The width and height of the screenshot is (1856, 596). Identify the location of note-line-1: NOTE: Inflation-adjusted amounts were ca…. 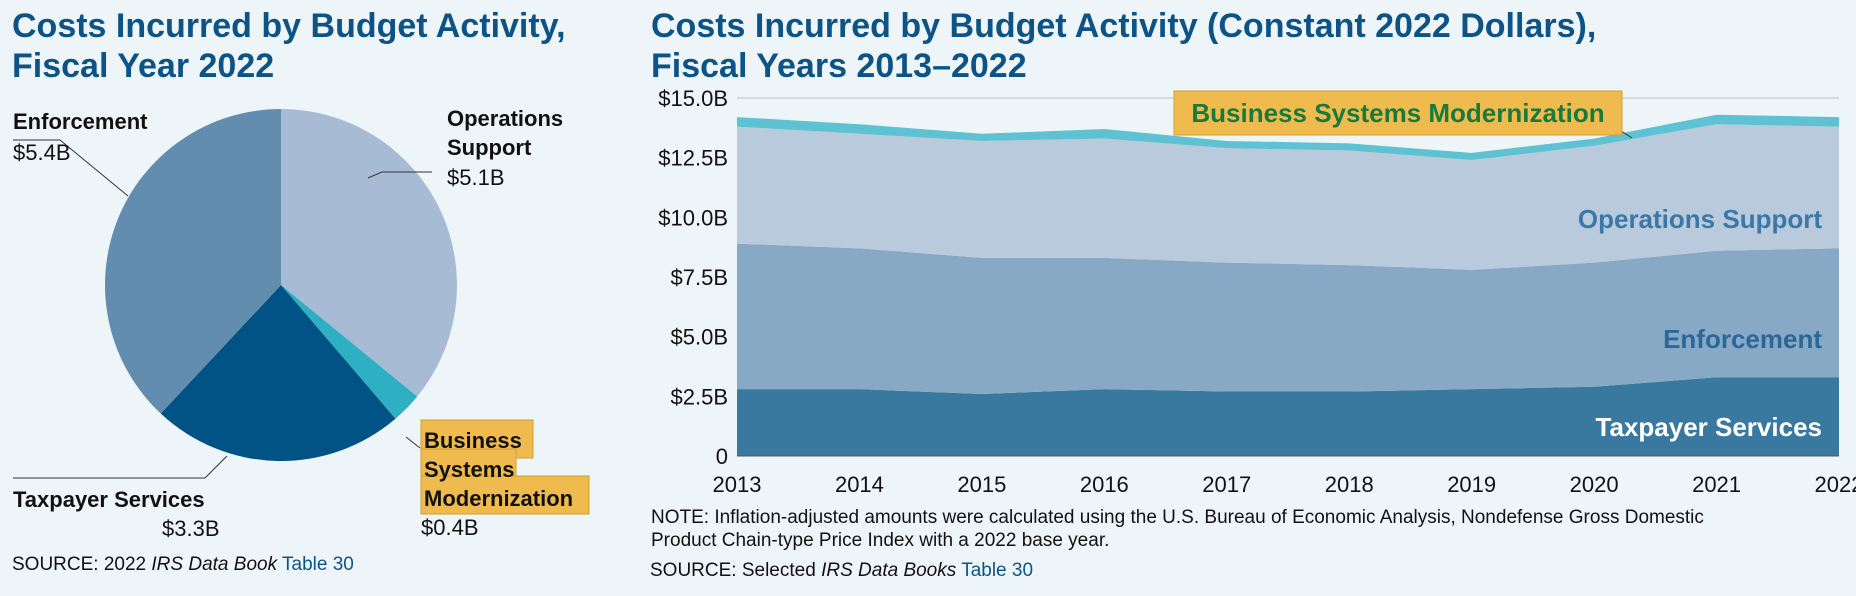
(1177, 517).